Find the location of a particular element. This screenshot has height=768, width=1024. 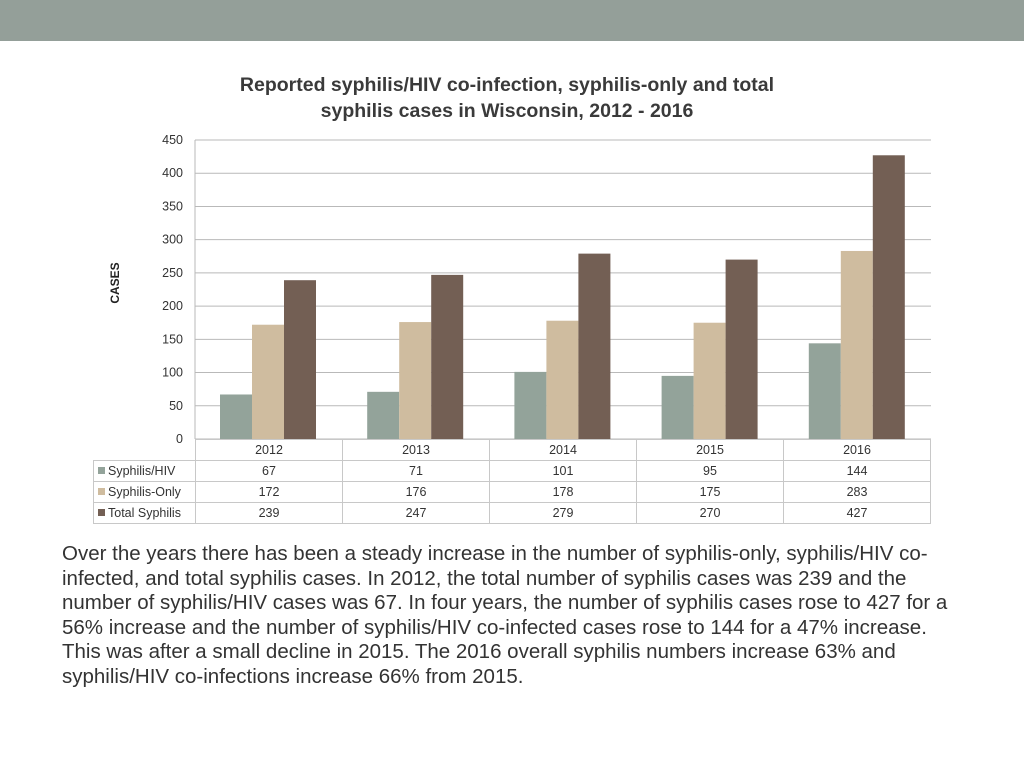

bar-syphilis-only-2014 is located at coordinates (562, 379).